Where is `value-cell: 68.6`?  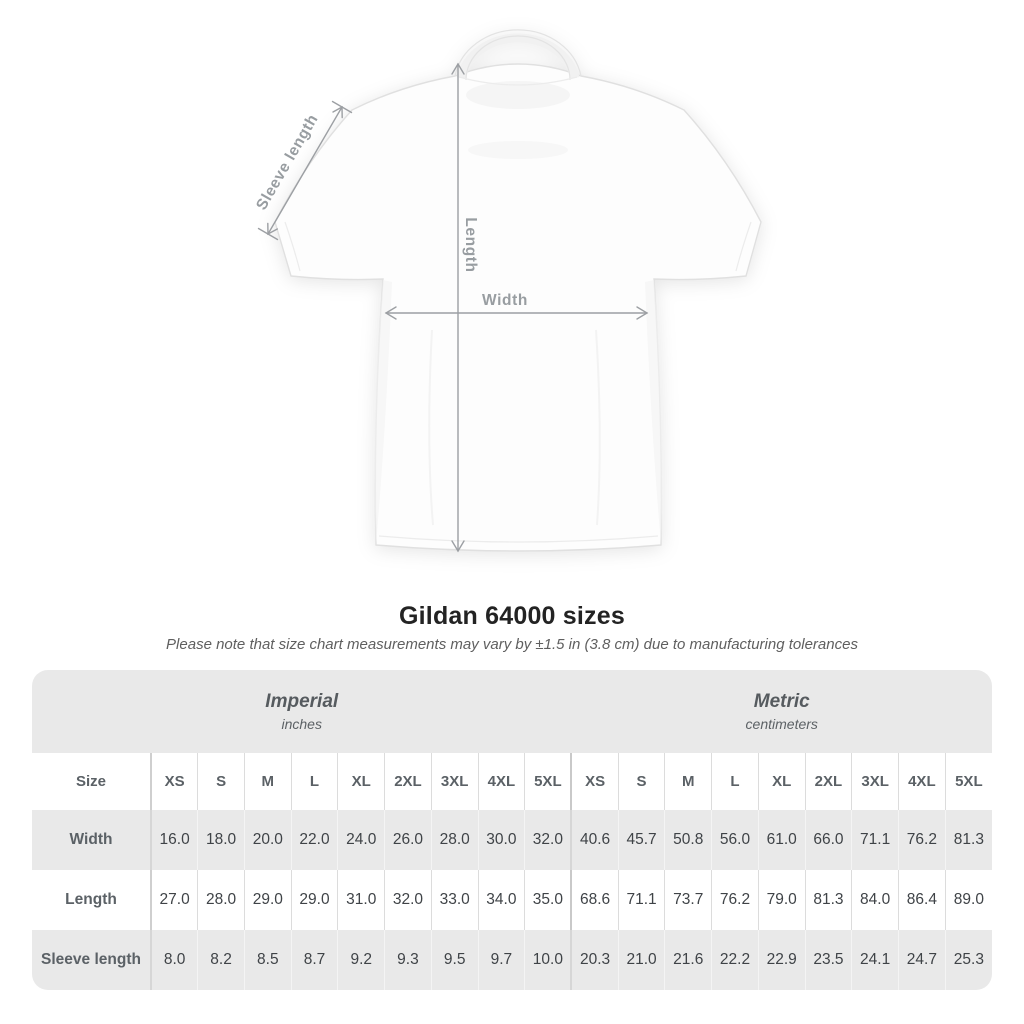
value-cell: 68.6 is located at coordinates (594, 900).